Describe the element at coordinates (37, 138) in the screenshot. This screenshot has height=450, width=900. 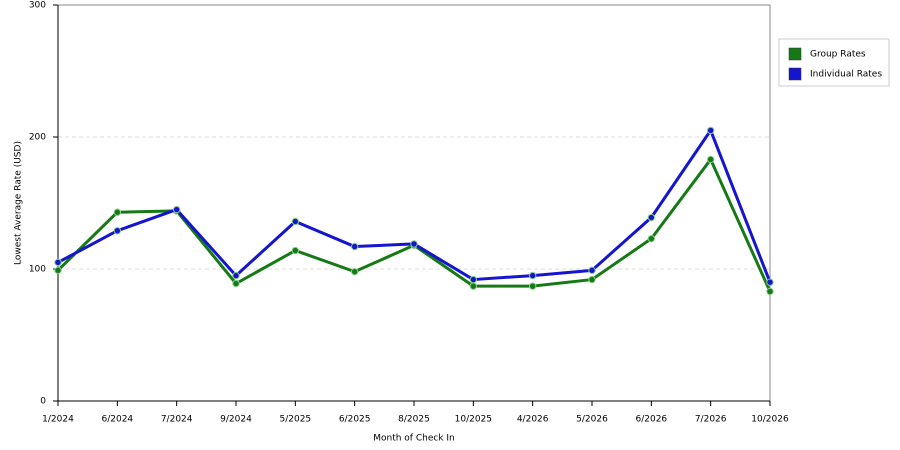
I see `y-tick-label: 200` at that location.